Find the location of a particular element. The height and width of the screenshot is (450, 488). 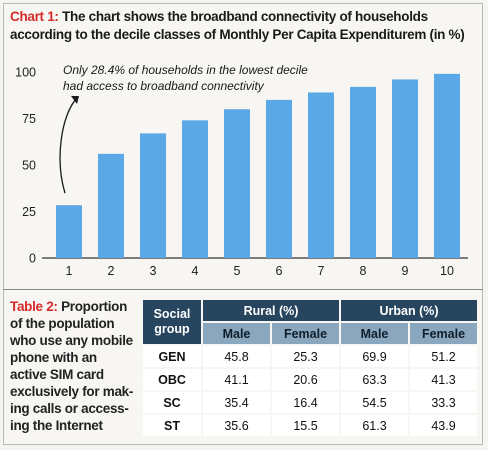

x-tick-label: 5 is located at coordinates (237, 271).